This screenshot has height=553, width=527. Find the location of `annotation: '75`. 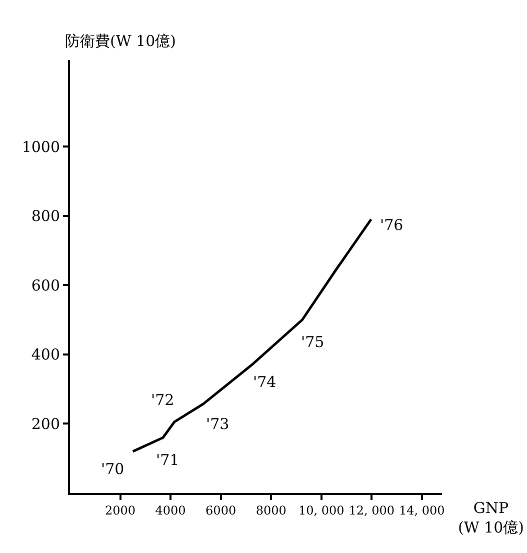

annotation: '75 is located at coordinates (312, 342).